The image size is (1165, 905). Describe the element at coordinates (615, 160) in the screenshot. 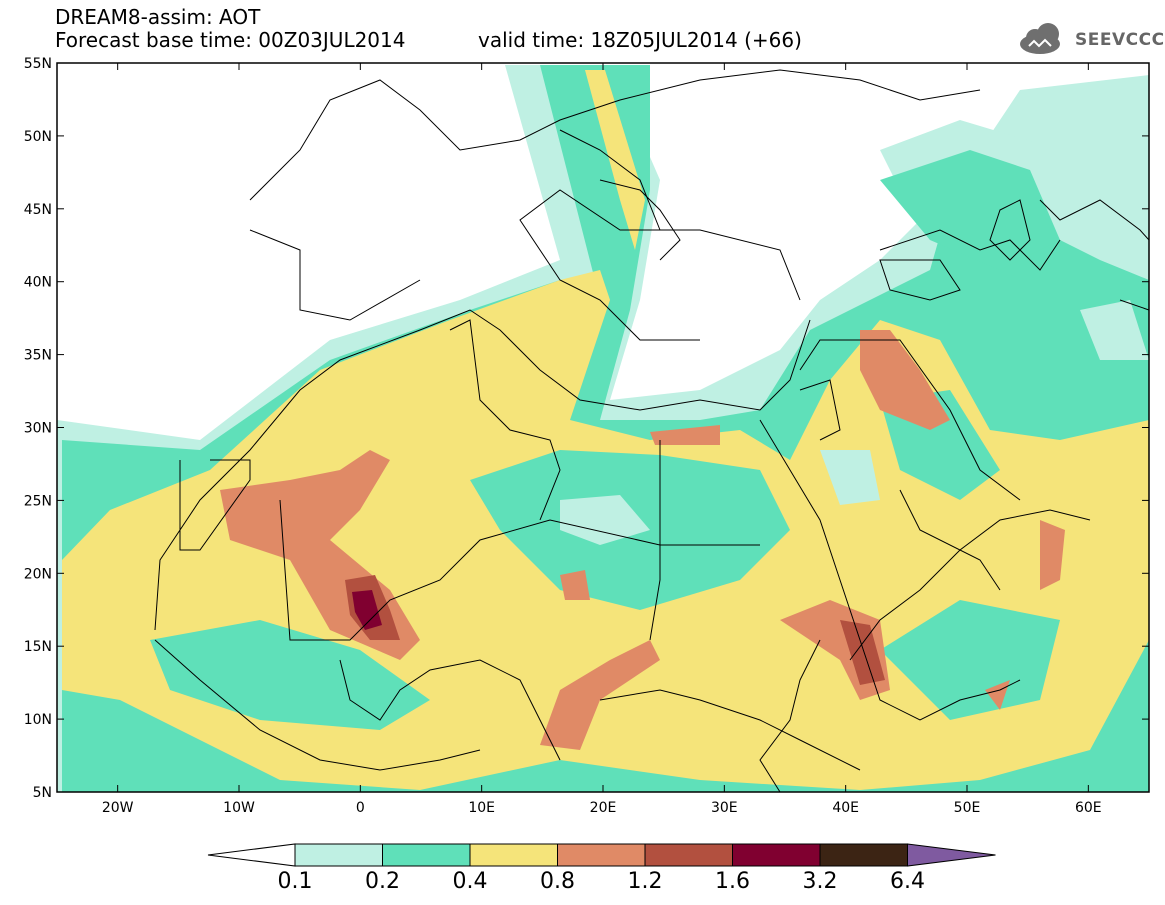

I see `aot-region-0.4-strip` at that location.